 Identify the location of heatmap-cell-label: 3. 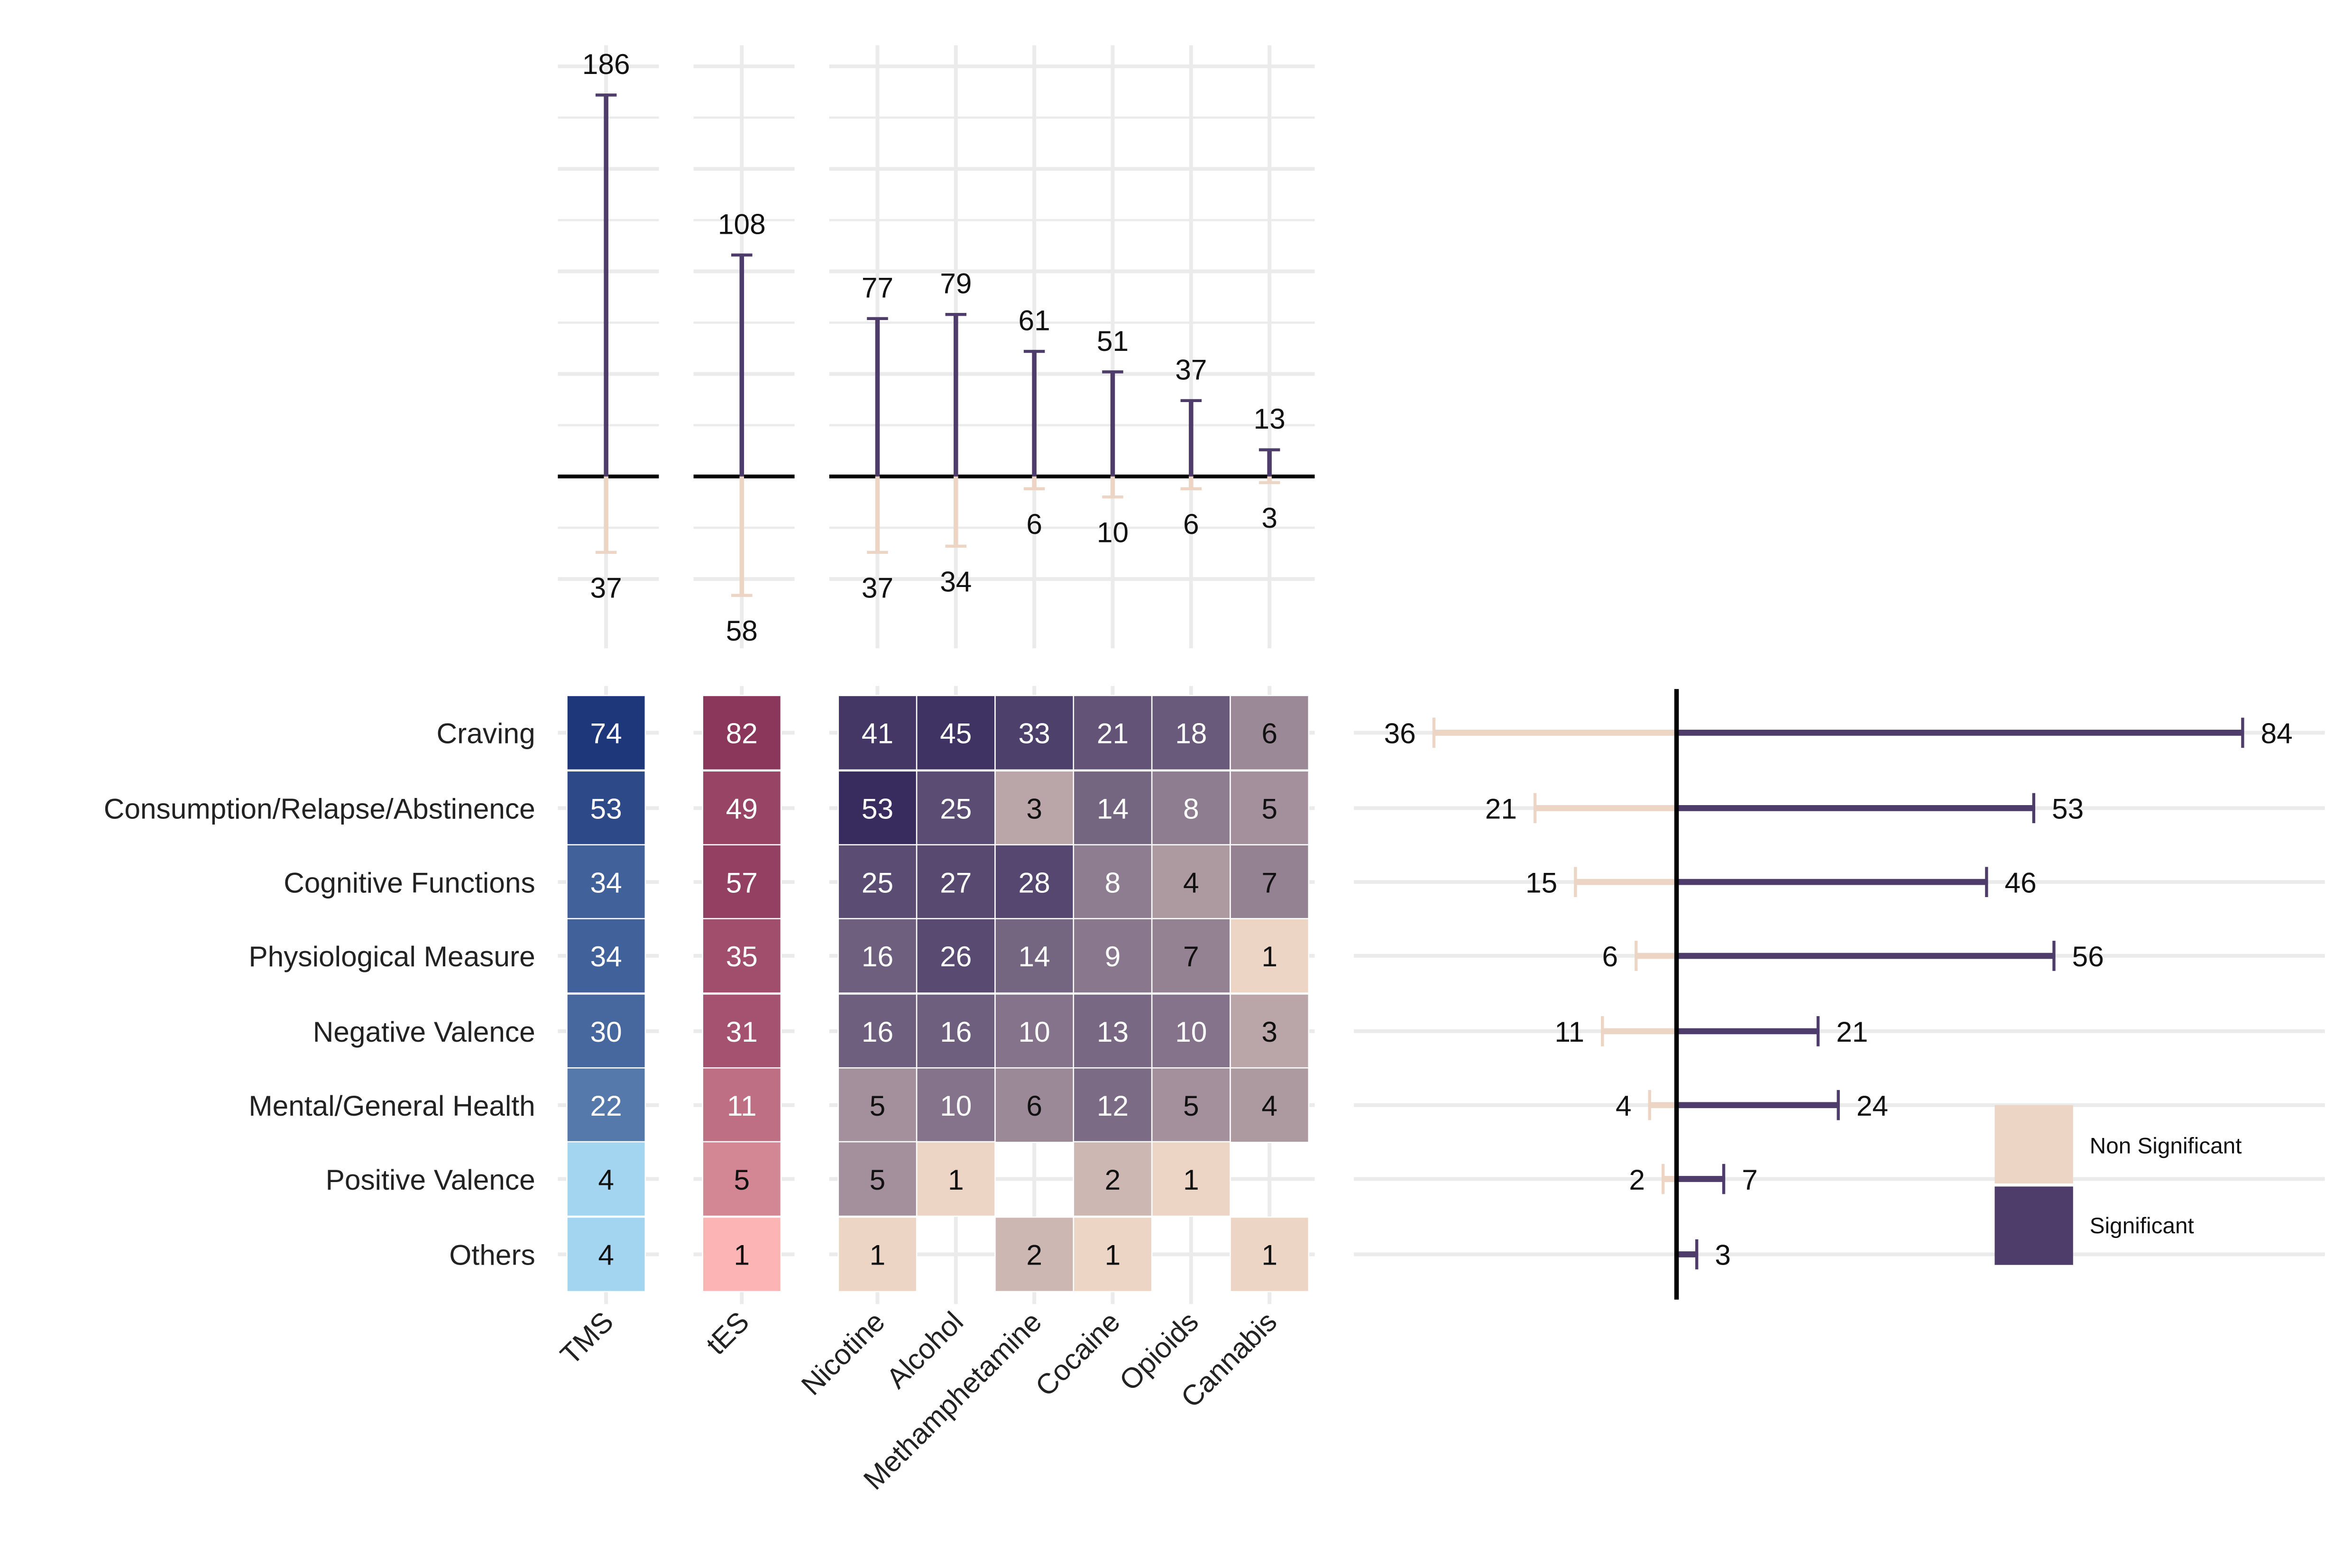
(1034, 809).